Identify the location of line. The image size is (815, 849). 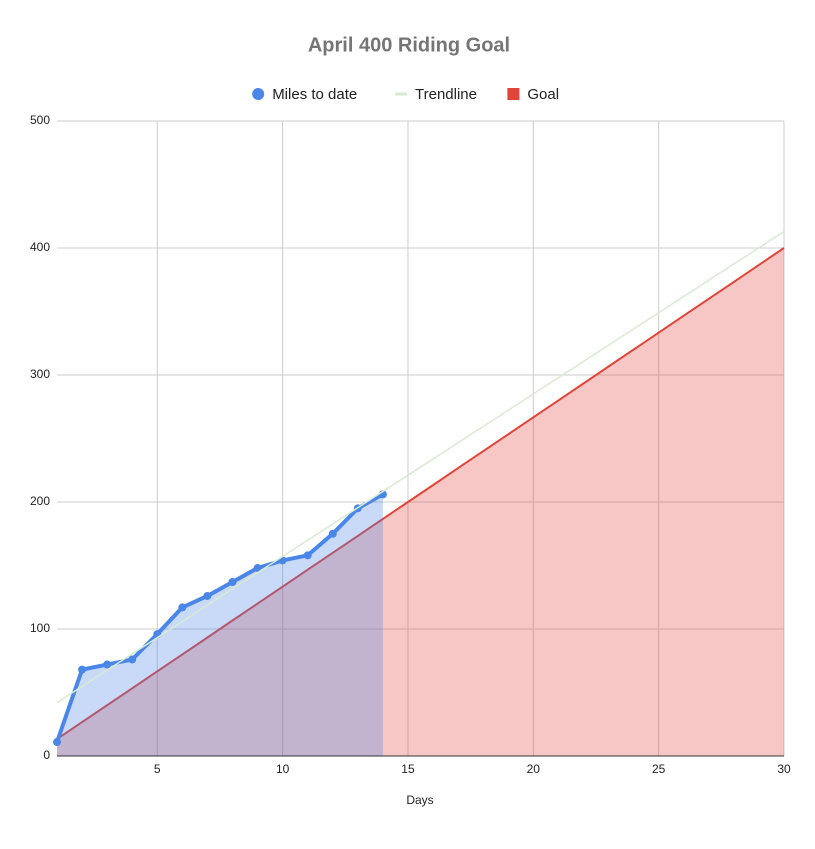
(219, 617).